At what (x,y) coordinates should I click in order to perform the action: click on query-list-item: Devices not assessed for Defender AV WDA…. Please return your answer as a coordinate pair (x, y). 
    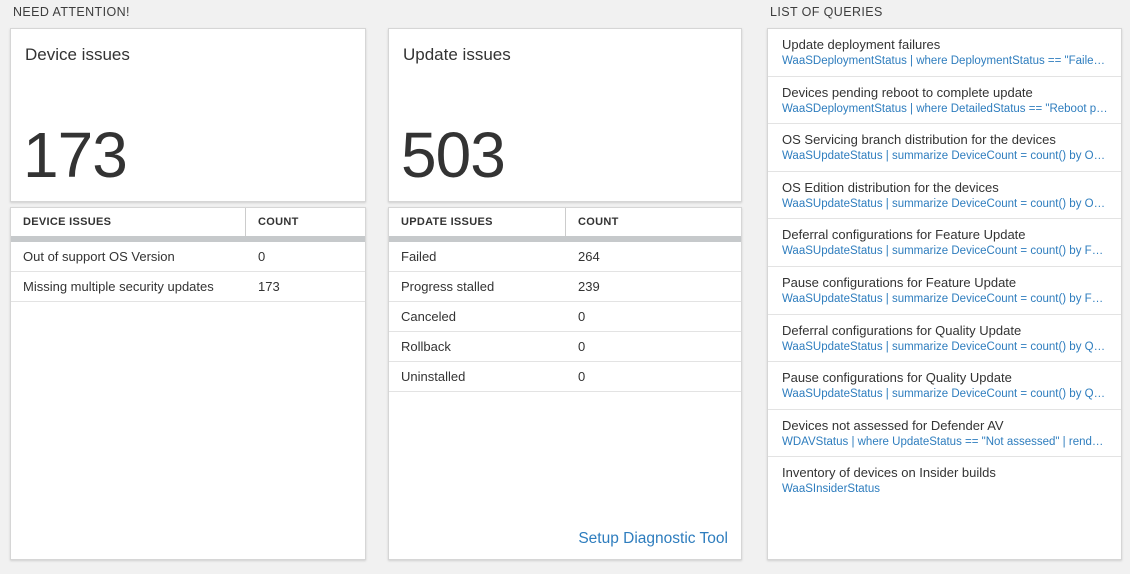
    Looking at the image, I should click on (944, 434).